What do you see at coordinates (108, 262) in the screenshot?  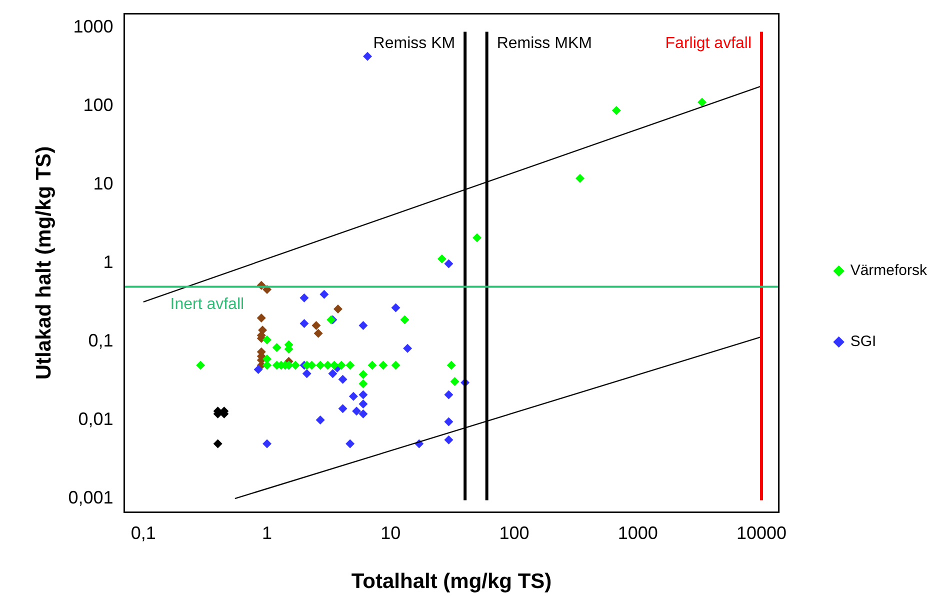 I see `y-tick-label: 1` at bounding box center [108, 262].